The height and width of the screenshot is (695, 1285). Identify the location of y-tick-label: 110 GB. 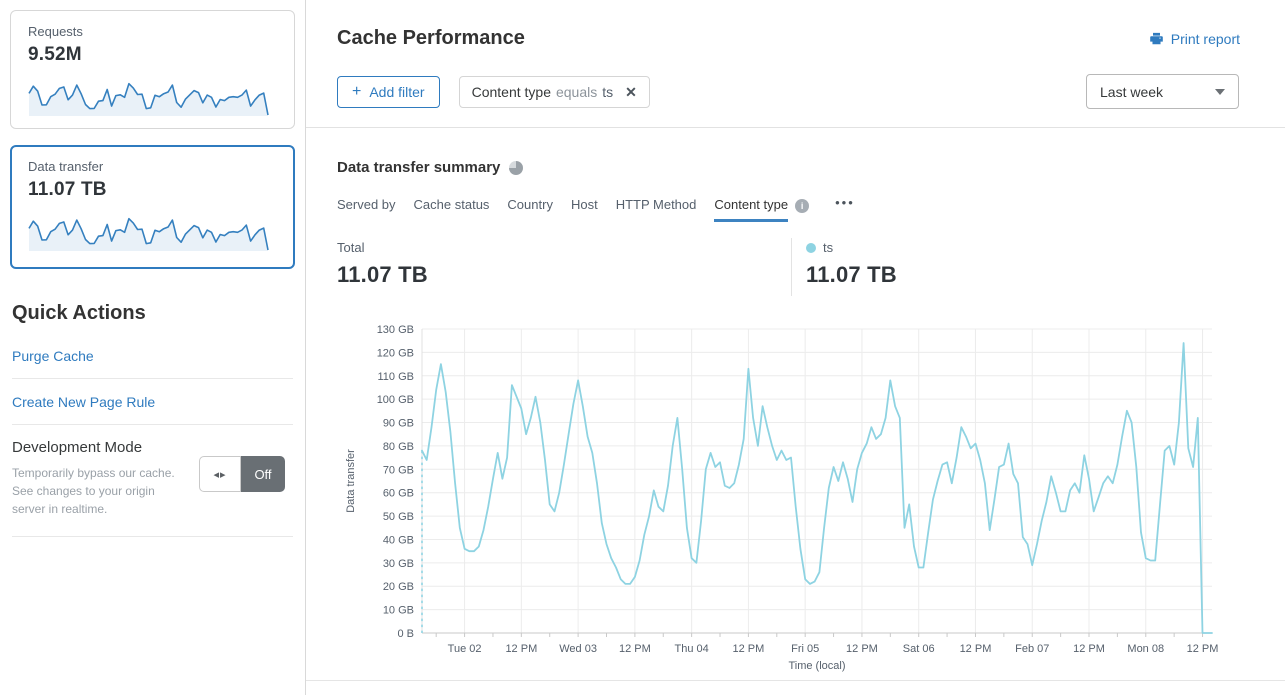
(396, 377).